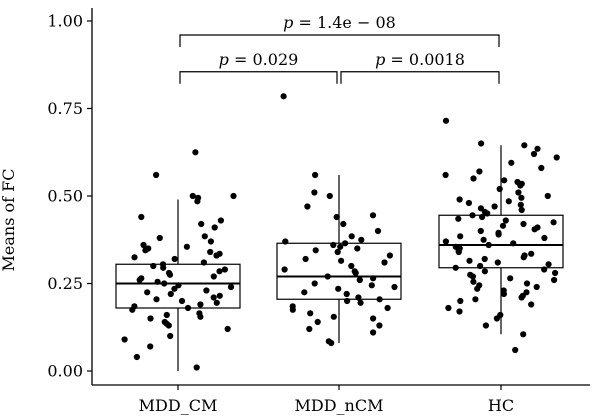 This screenshot has height=417, width=600. Describe the element at coordinates (65, 283) in the screenshot. I see `y-tick-label: 0.25` at that location.